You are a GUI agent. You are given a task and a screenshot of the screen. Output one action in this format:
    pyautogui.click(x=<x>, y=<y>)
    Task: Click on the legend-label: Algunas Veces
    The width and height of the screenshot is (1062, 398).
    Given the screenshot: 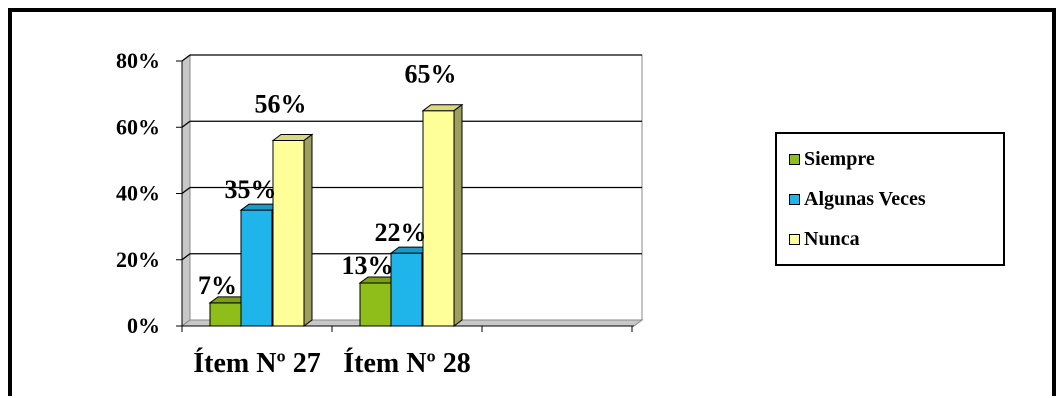 What is the action you would take?
    pyautogui.click(x=865, y=199)
    